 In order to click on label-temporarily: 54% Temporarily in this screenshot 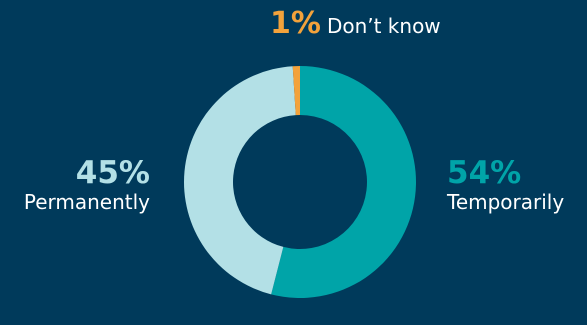, I will do `click(506, 184)`.